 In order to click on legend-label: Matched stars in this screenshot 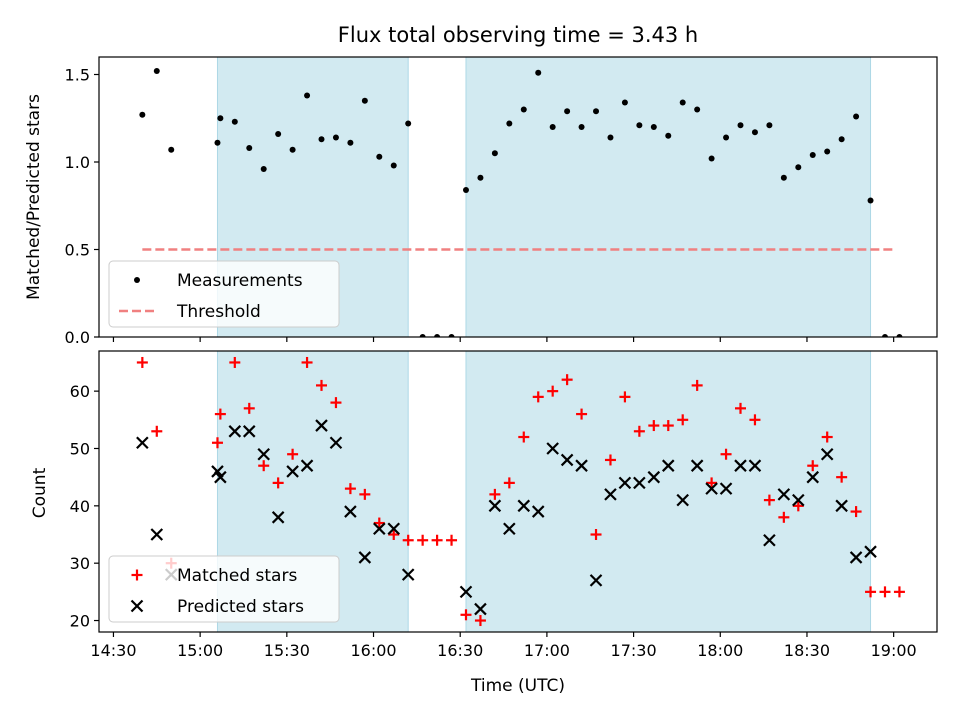, I will do `click(237, 576)`.